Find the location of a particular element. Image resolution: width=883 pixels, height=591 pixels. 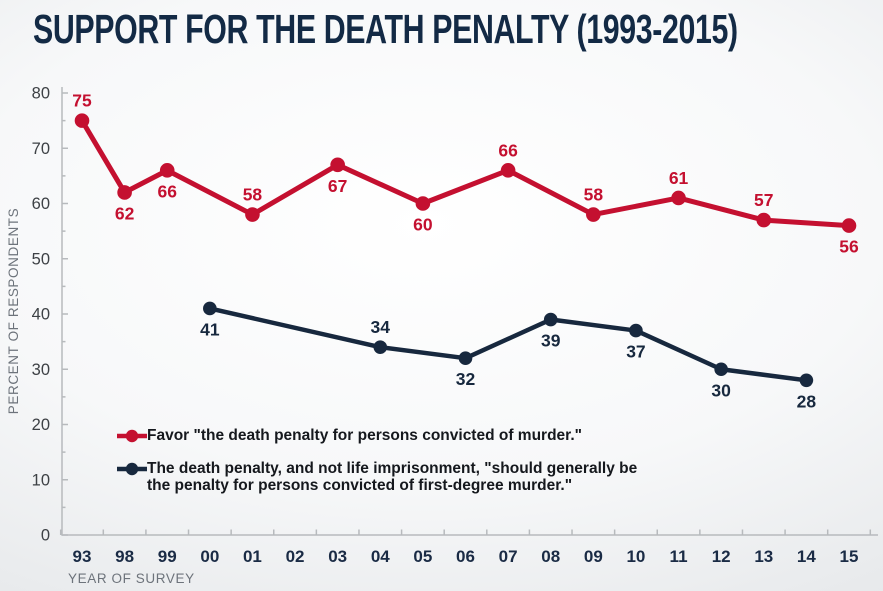

x-axis-tick-label: 00 is located at coordinates (209, 556).